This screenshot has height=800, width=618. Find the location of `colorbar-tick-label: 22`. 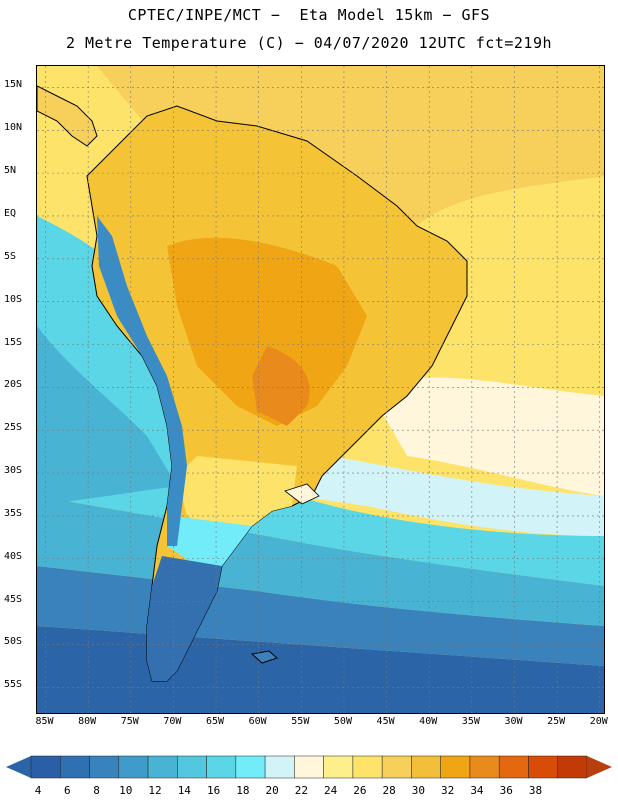

colorbar-tick-label: 22 is located at coordinates (301, 790).